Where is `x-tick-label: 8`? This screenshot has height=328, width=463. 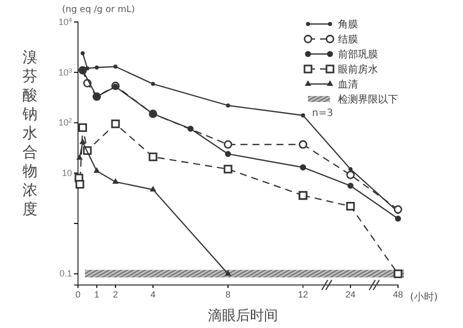 x-tick-label: 8 is located at coordinates (228, 294).